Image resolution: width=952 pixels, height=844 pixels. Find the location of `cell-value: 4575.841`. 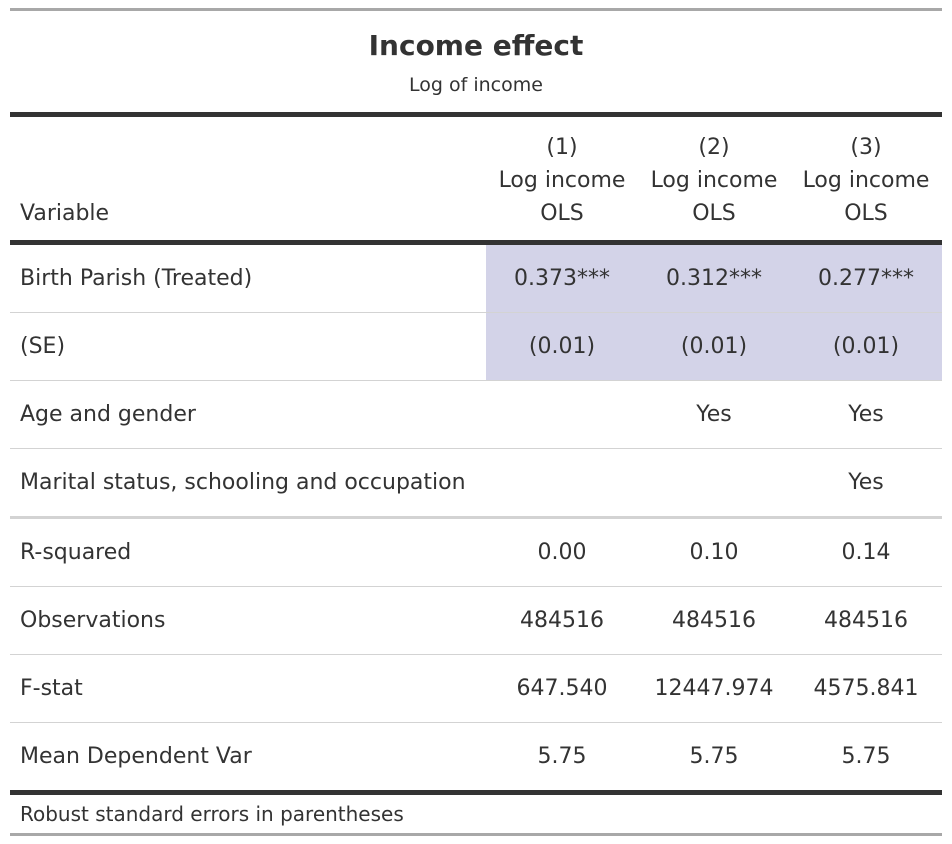

cell-value: 4575.841 is located at coordinates (866, 688).